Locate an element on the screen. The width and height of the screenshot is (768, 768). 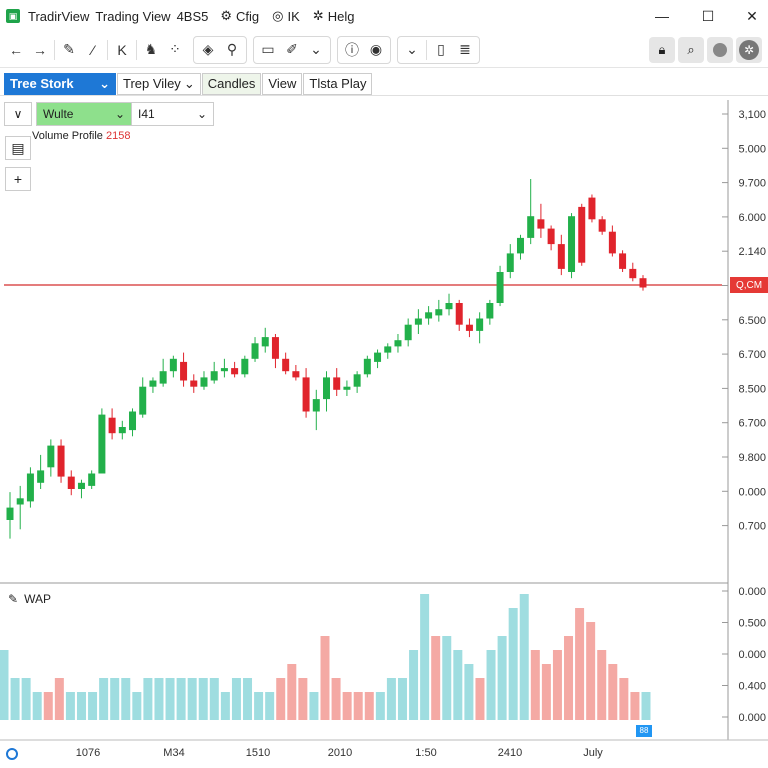
chevron-icon: ⌄ is located at coordinates (412, 49).